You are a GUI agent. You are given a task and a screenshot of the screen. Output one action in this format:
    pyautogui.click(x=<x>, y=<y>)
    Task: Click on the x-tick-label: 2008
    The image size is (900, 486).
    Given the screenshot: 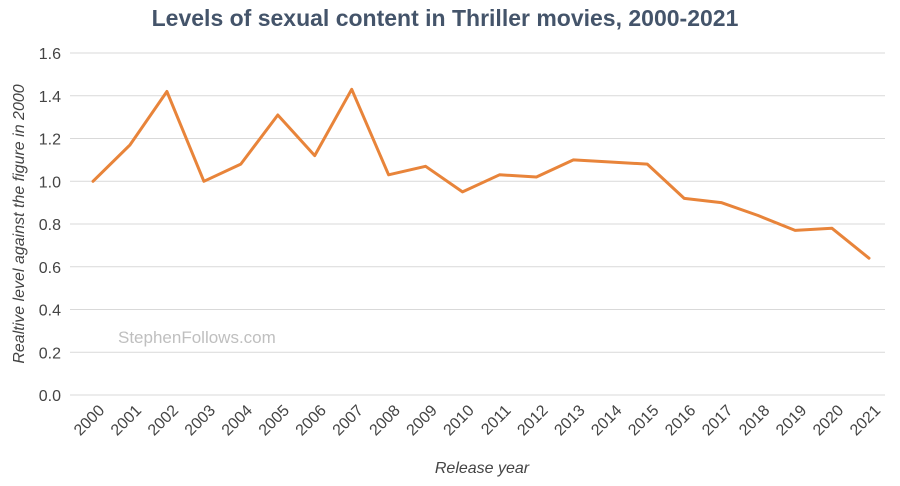 What is the action you would take?
    pyautogui.click(x=385, y=420)
    